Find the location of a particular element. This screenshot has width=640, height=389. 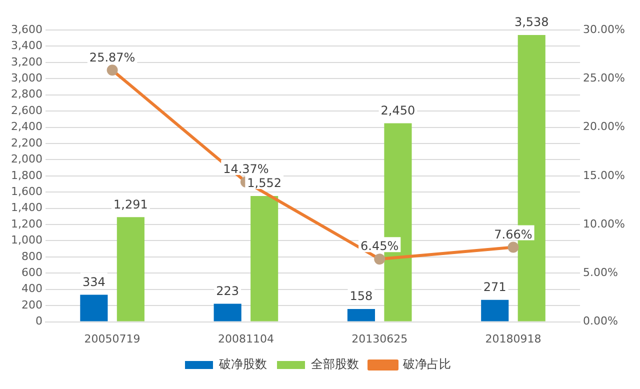

data-label: 223 is located at coordinates (228, 291).